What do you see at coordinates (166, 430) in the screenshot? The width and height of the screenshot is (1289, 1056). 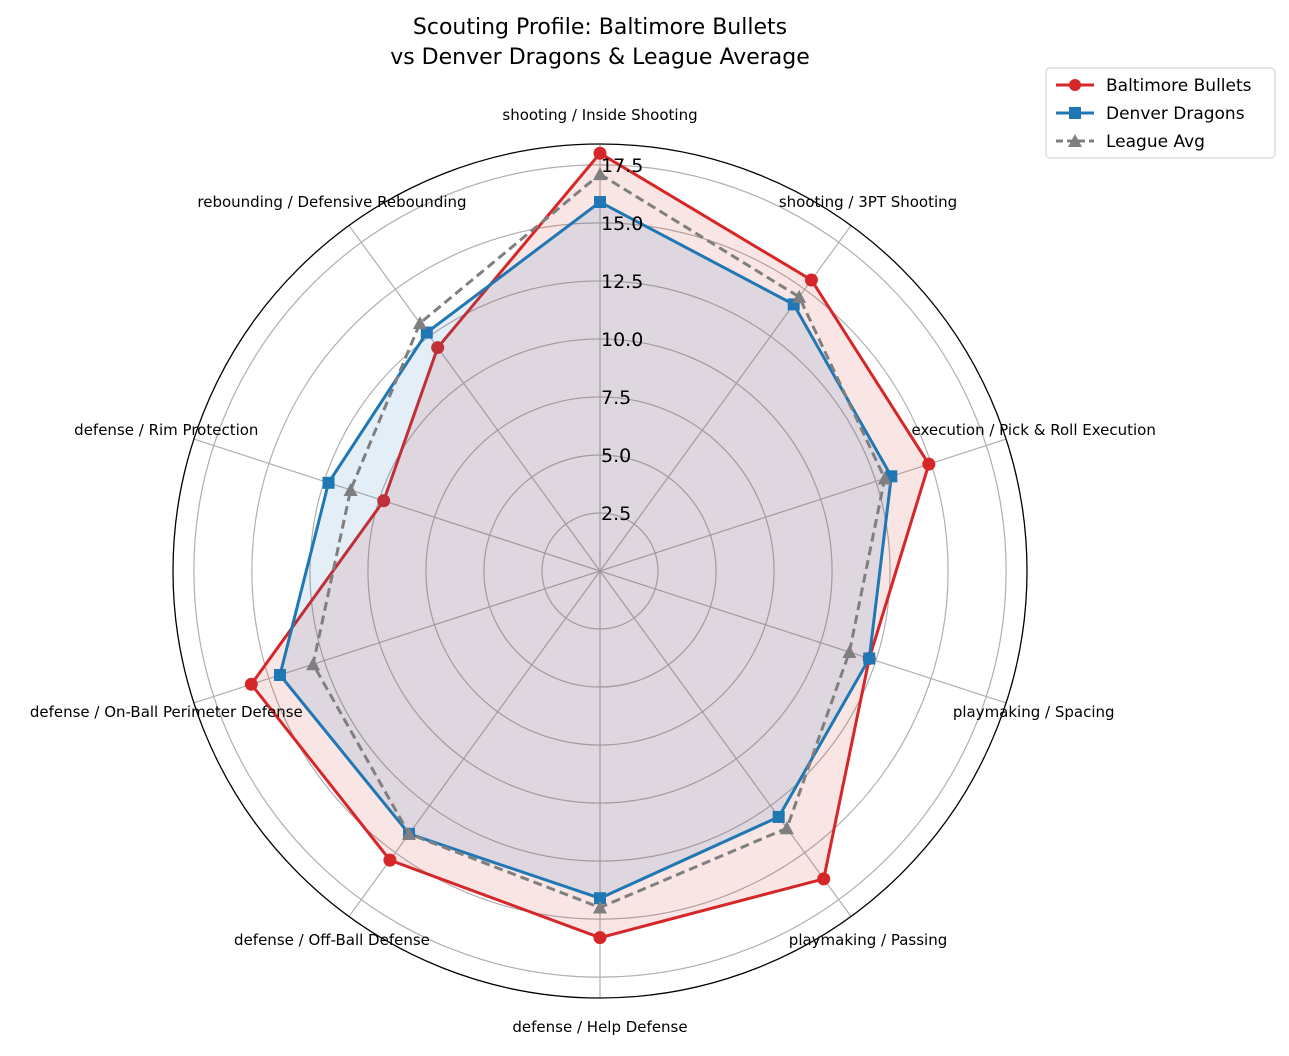 I see `axis-category-label: defense / Rim Protection` at bounding box center [166, 430].